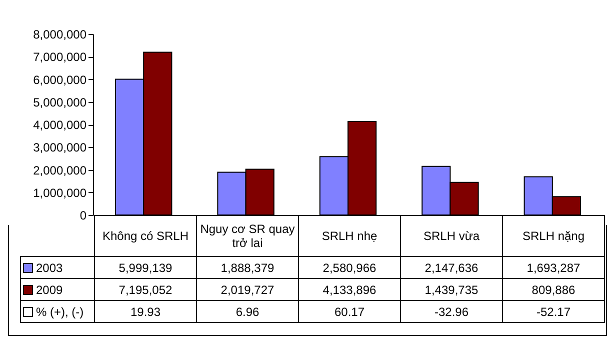 This screenshot has width=613, height=349. What do you see at coordinates (349, 267) in the screenshot?
I see `data-label: 2,580,966` at bounding box center [349, 267].